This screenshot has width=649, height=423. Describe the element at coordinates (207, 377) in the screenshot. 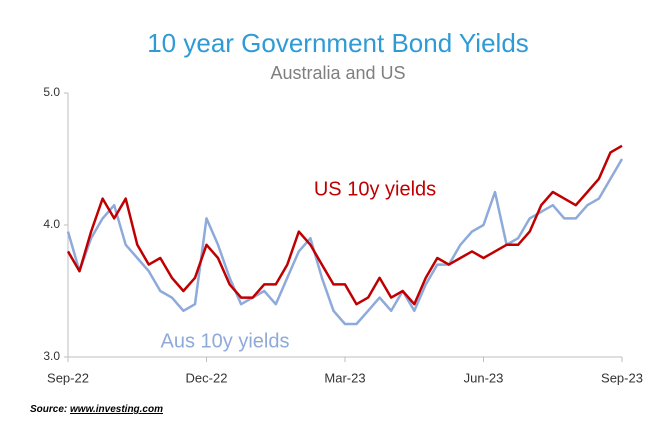

I see `x-tick-label: Dec-22` at that location.